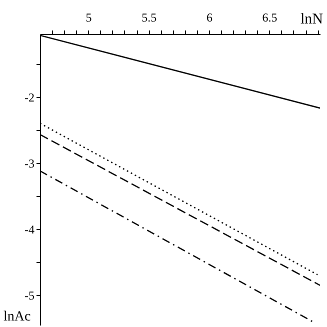 This screenshot has height=327, width=327. Describe the element at coordinates (209, 17) in the screenshot. I see `x-tick-label: 6` at that location.